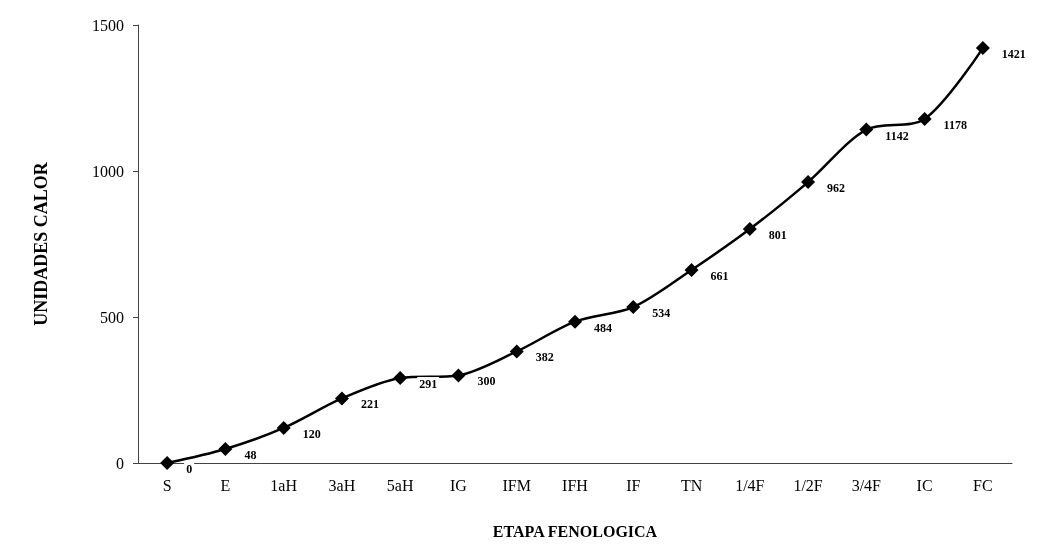 The height and width of the screenshot is (558, 1057). Describe the element at coordinates (516, 485) in the screenshot. I see `x-tick-label: IFM` at that location.